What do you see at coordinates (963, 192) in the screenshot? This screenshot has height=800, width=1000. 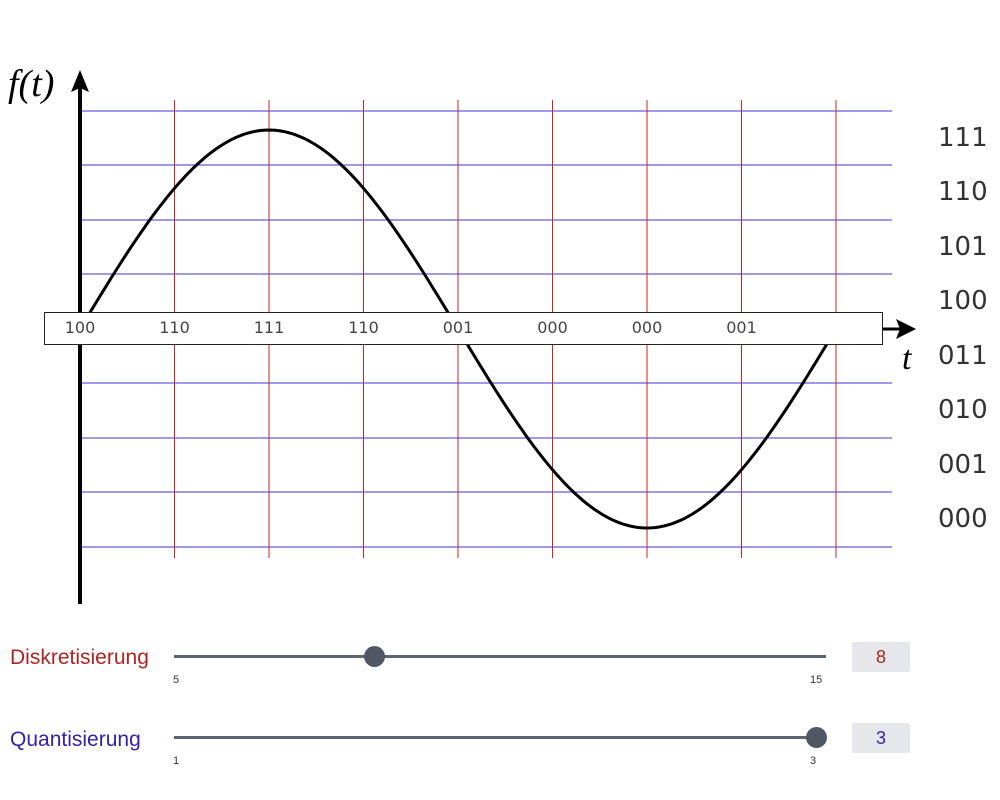 I see `level-code-label: 110` at bounding box center [963, 192].